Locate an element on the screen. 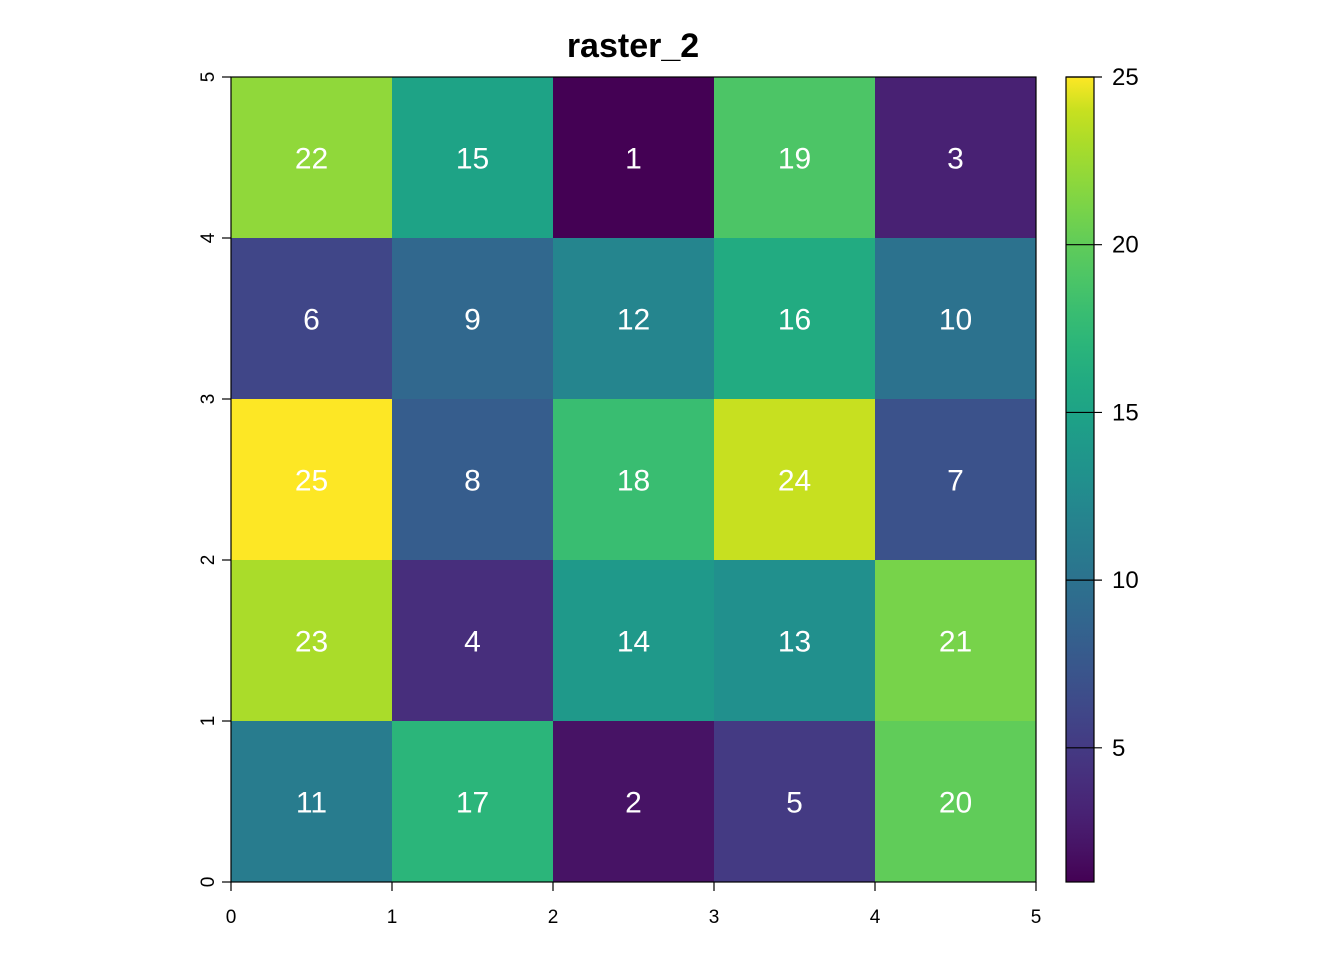 This screenshot has height=965, width=1344. cell-value-label: 12 is located at coordinates (633, 320).